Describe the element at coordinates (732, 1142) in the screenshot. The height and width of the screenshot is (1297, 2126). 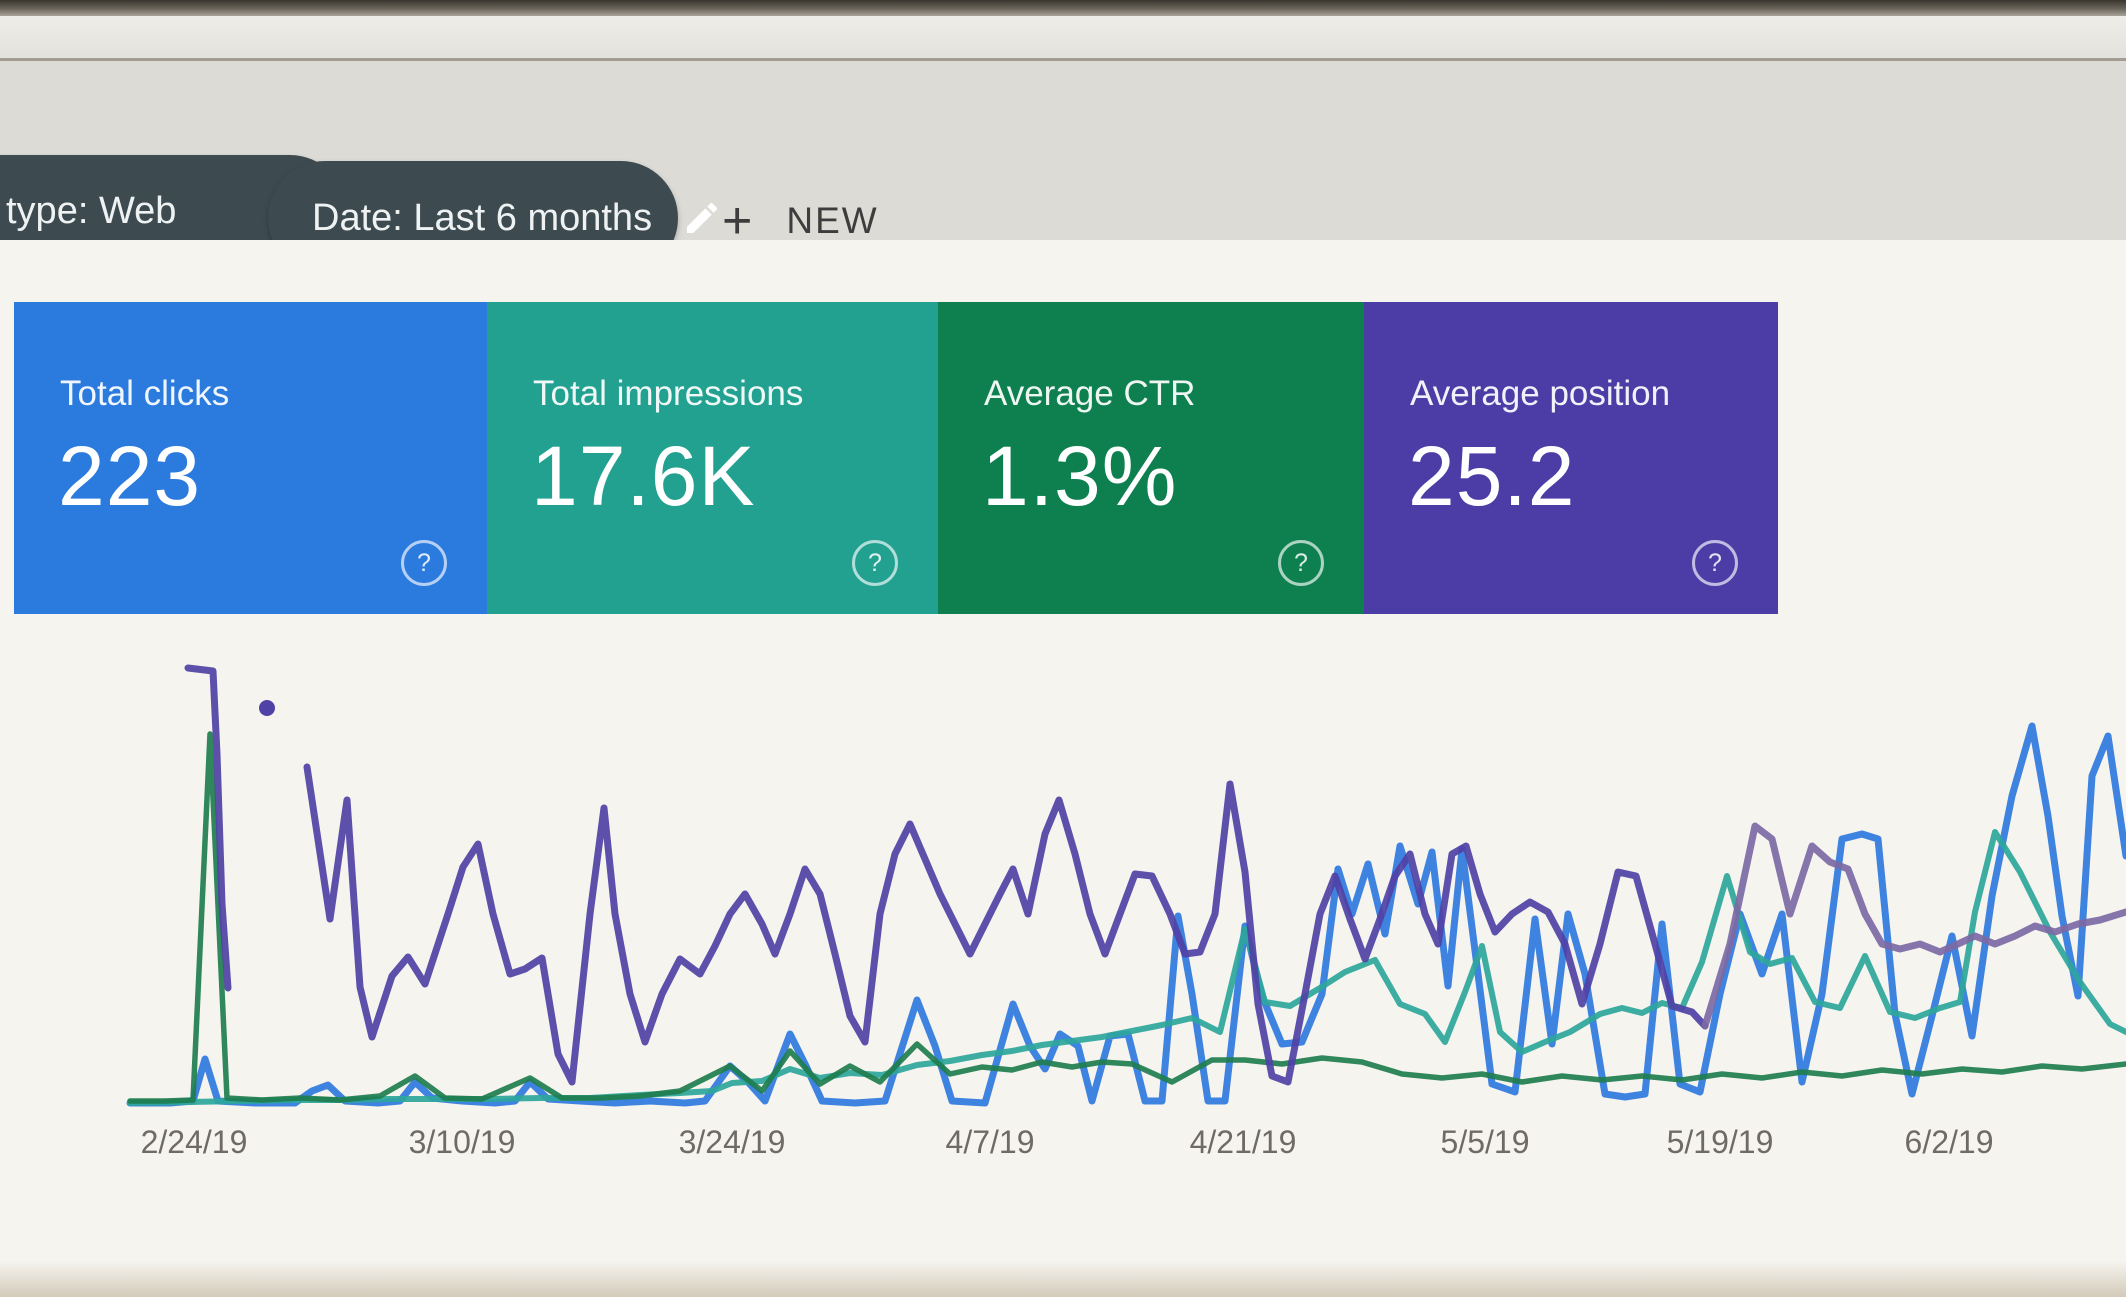
I see `x-axis-tick-label: 3/24/19` at that location.